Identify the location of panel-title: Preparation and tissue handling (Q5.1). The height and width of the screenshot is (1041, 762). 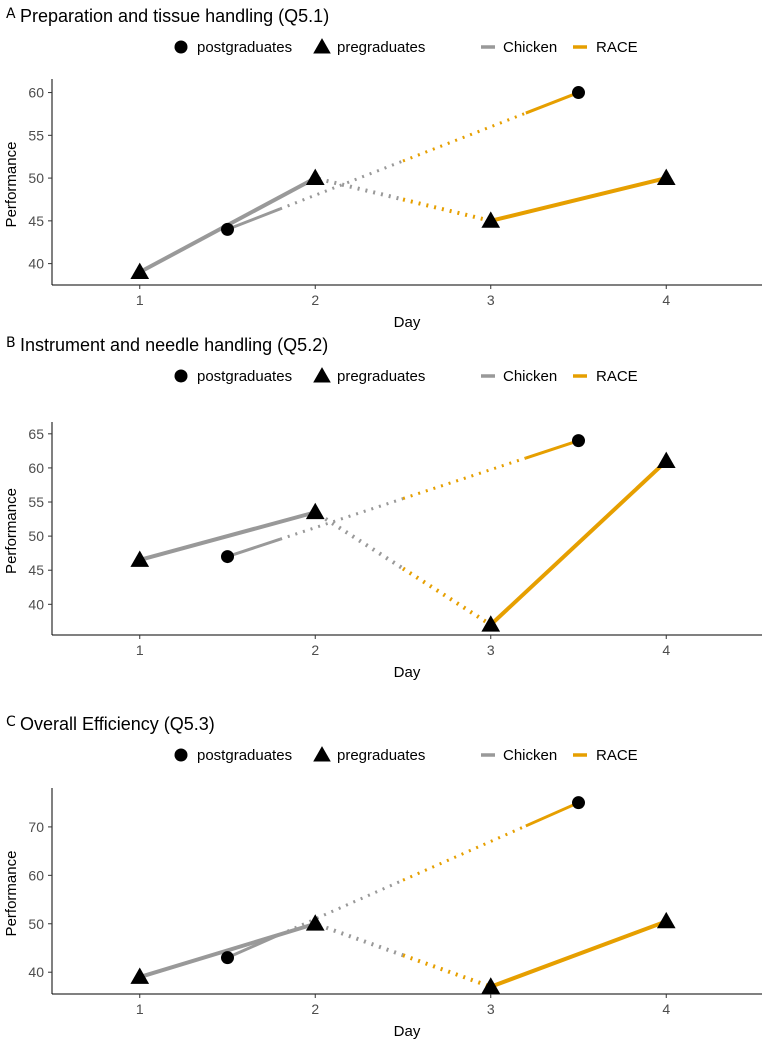
(174, 16).